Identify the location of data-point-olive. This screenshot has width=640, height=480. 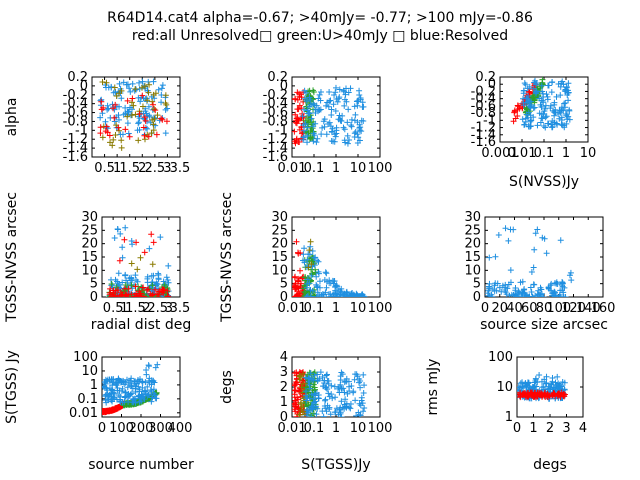
(157, 115).